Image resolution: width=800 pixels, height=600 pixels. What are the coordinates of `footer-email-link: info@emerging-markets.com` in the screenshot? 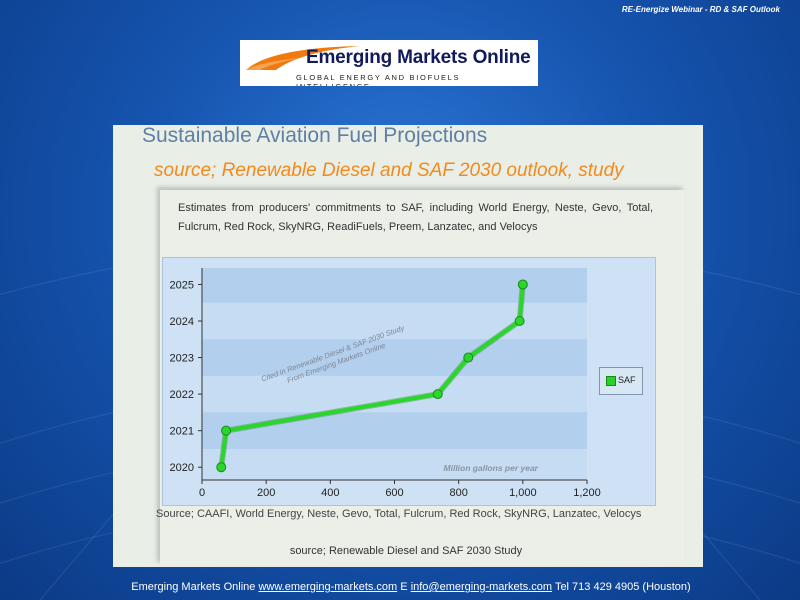 It's located at (481, 587).